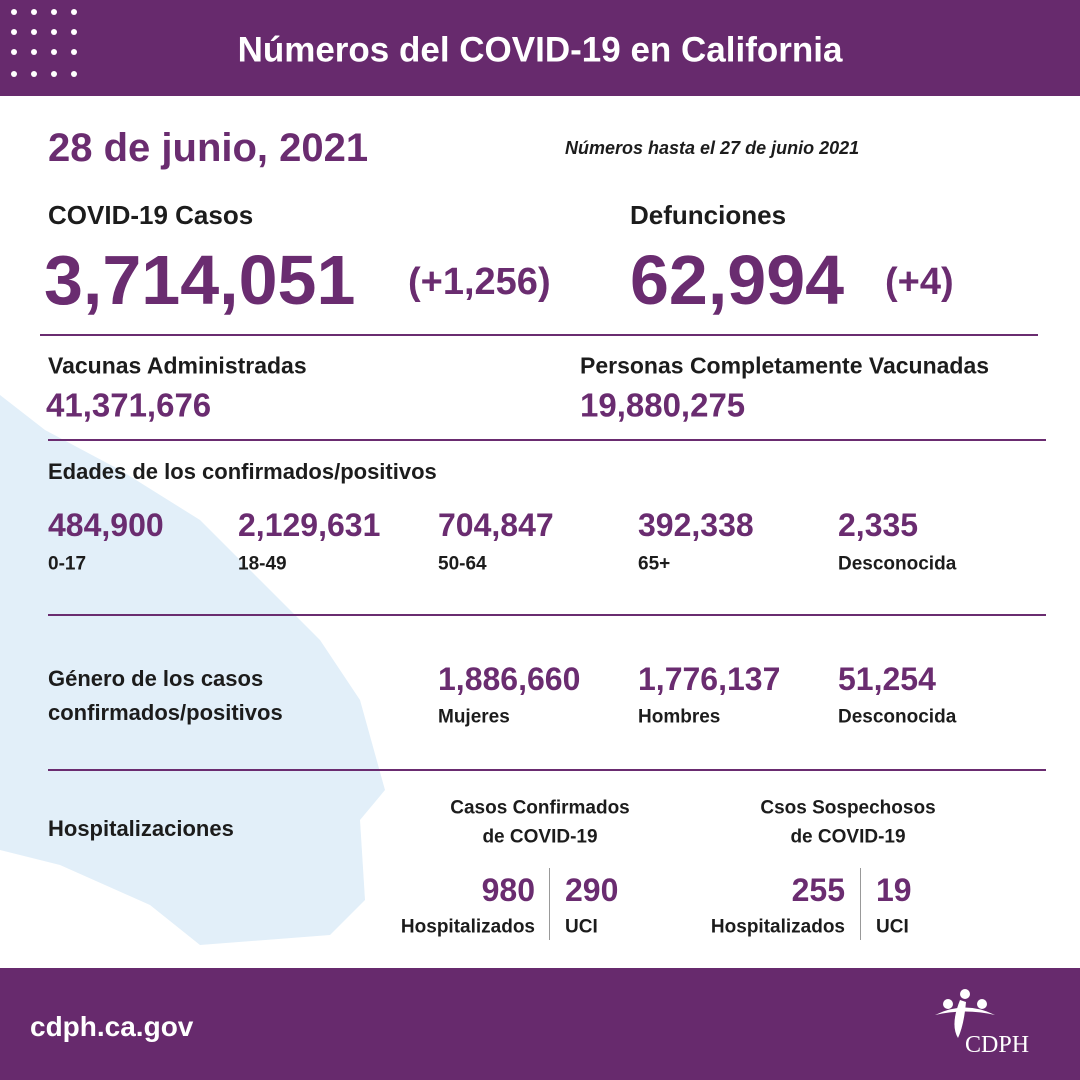 Image resolution: width=1080 pixels, height=1080 pixels. What do you see at coordinates (894, 890) in the screenshot?
I see `icu-value: 19` at bounding box center [894, 890].